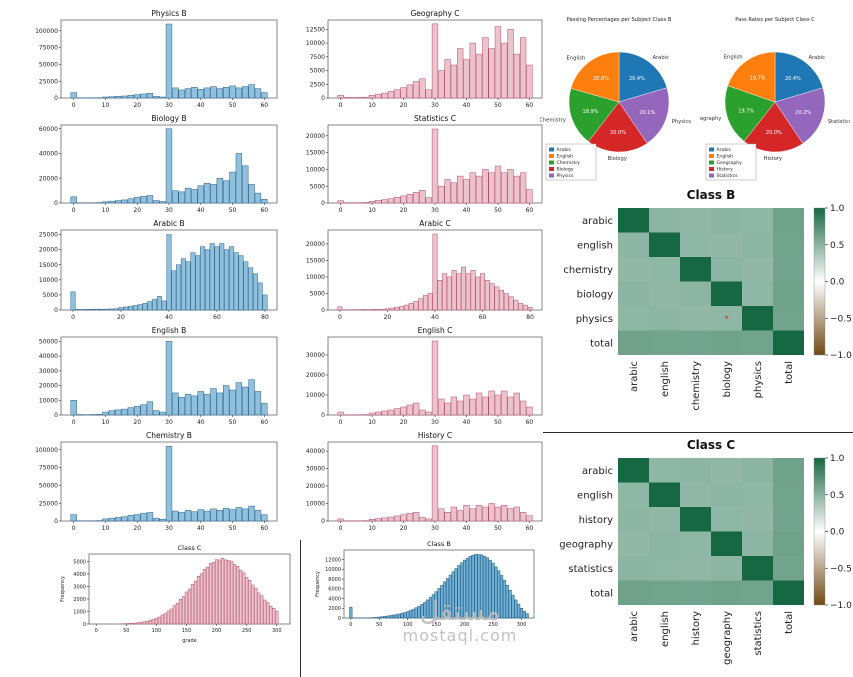 This screenshot has height=677, width=853. I want to click on svg-text: Statistics C, so click(435, 118).